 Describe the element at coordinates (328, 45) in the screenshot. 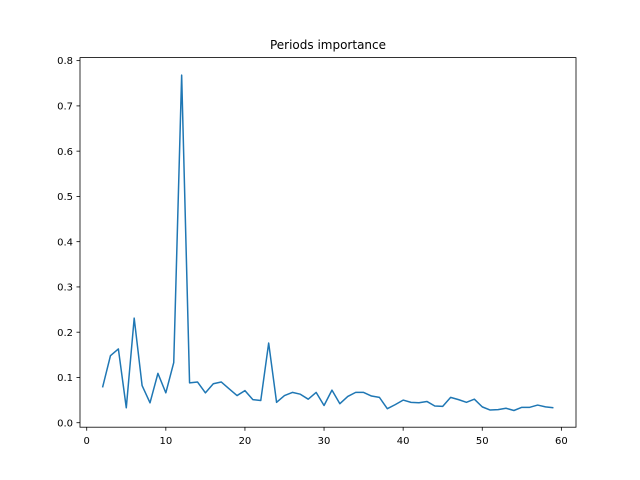

I see `chart-title: Periods importance` at that location.